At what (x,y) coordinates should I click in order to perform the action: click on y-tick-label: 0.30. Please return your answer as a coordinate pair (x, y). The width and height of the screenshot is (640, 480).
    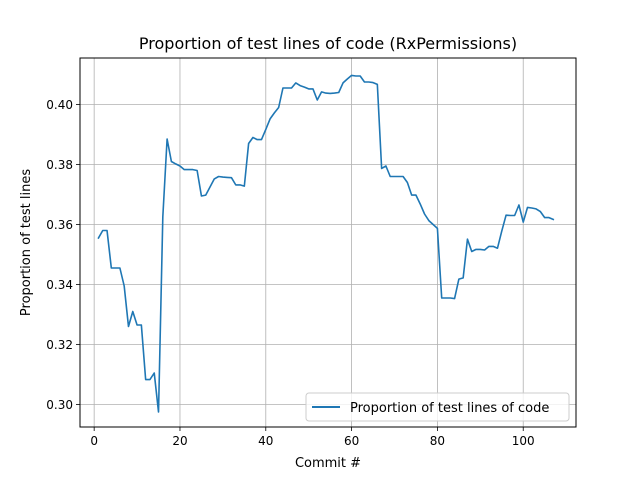
    Looking at the image, I should click on (59, 405).